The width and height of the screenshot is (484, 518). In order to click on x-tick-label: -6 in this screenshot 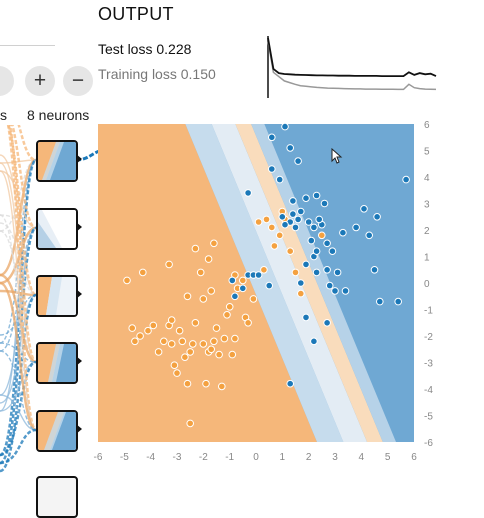, I will do `click(98, 457)`.